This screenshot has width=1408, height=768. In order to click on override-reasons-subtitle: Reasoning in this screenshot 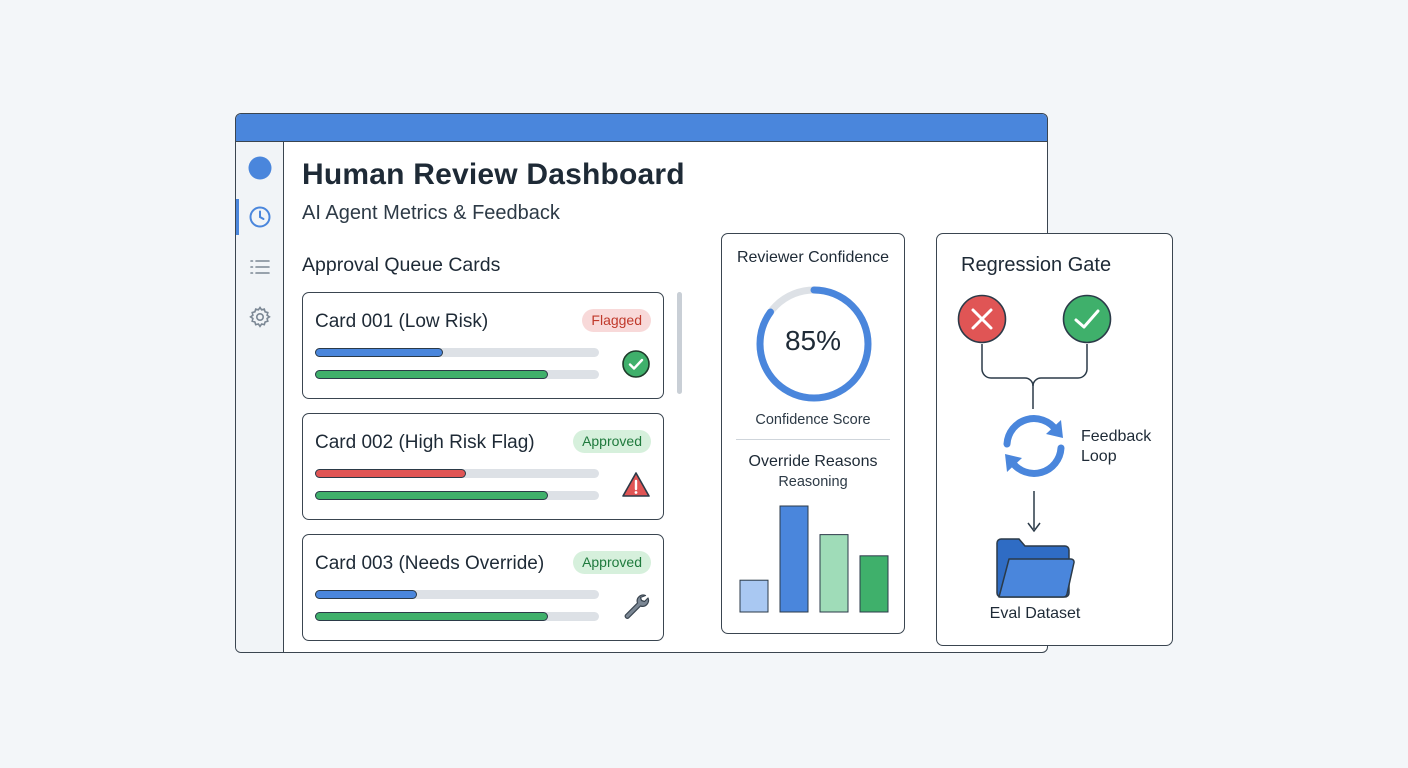, I will do `click(813, 482)`.